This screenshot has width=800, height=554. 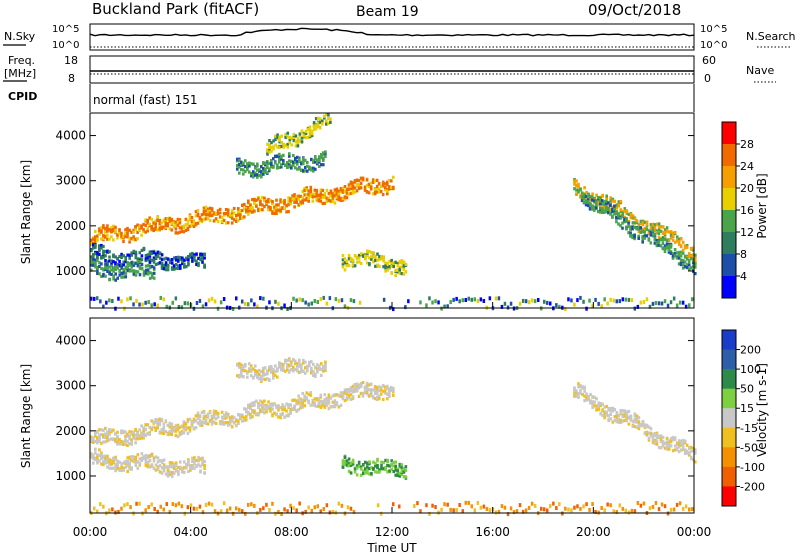 What do you see at coordinates (762, 205) in the screenshot?
I see `power-colorbar-label: Power [dB]` at bounding box center [762, 205].